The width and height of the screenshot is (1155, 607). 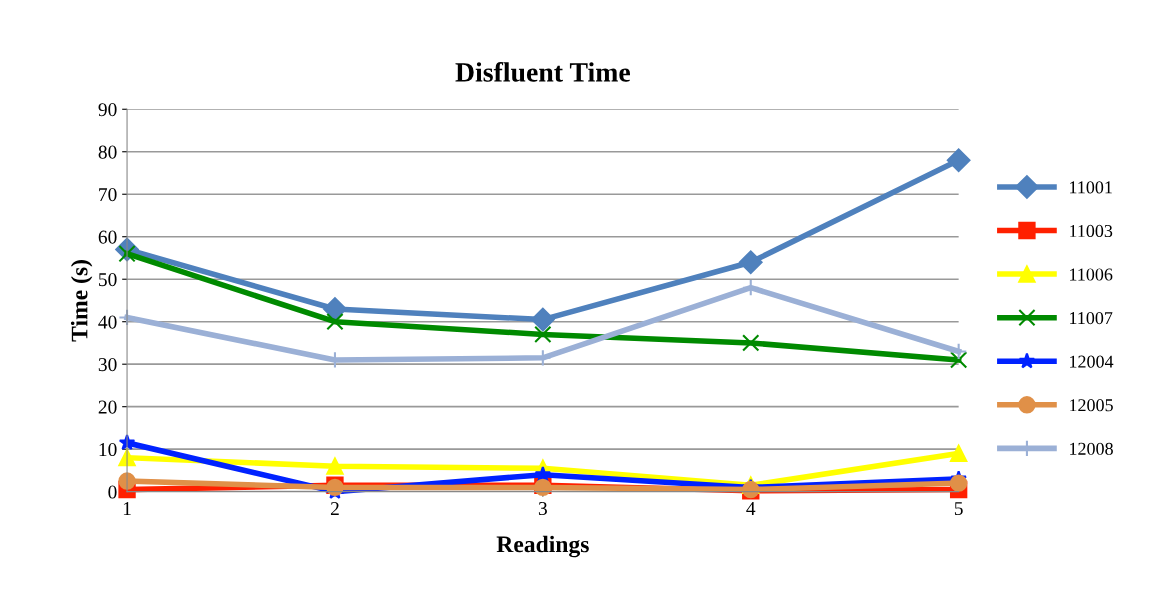 I want to click on legend-label: 11006, so click(x=1091, y=274).